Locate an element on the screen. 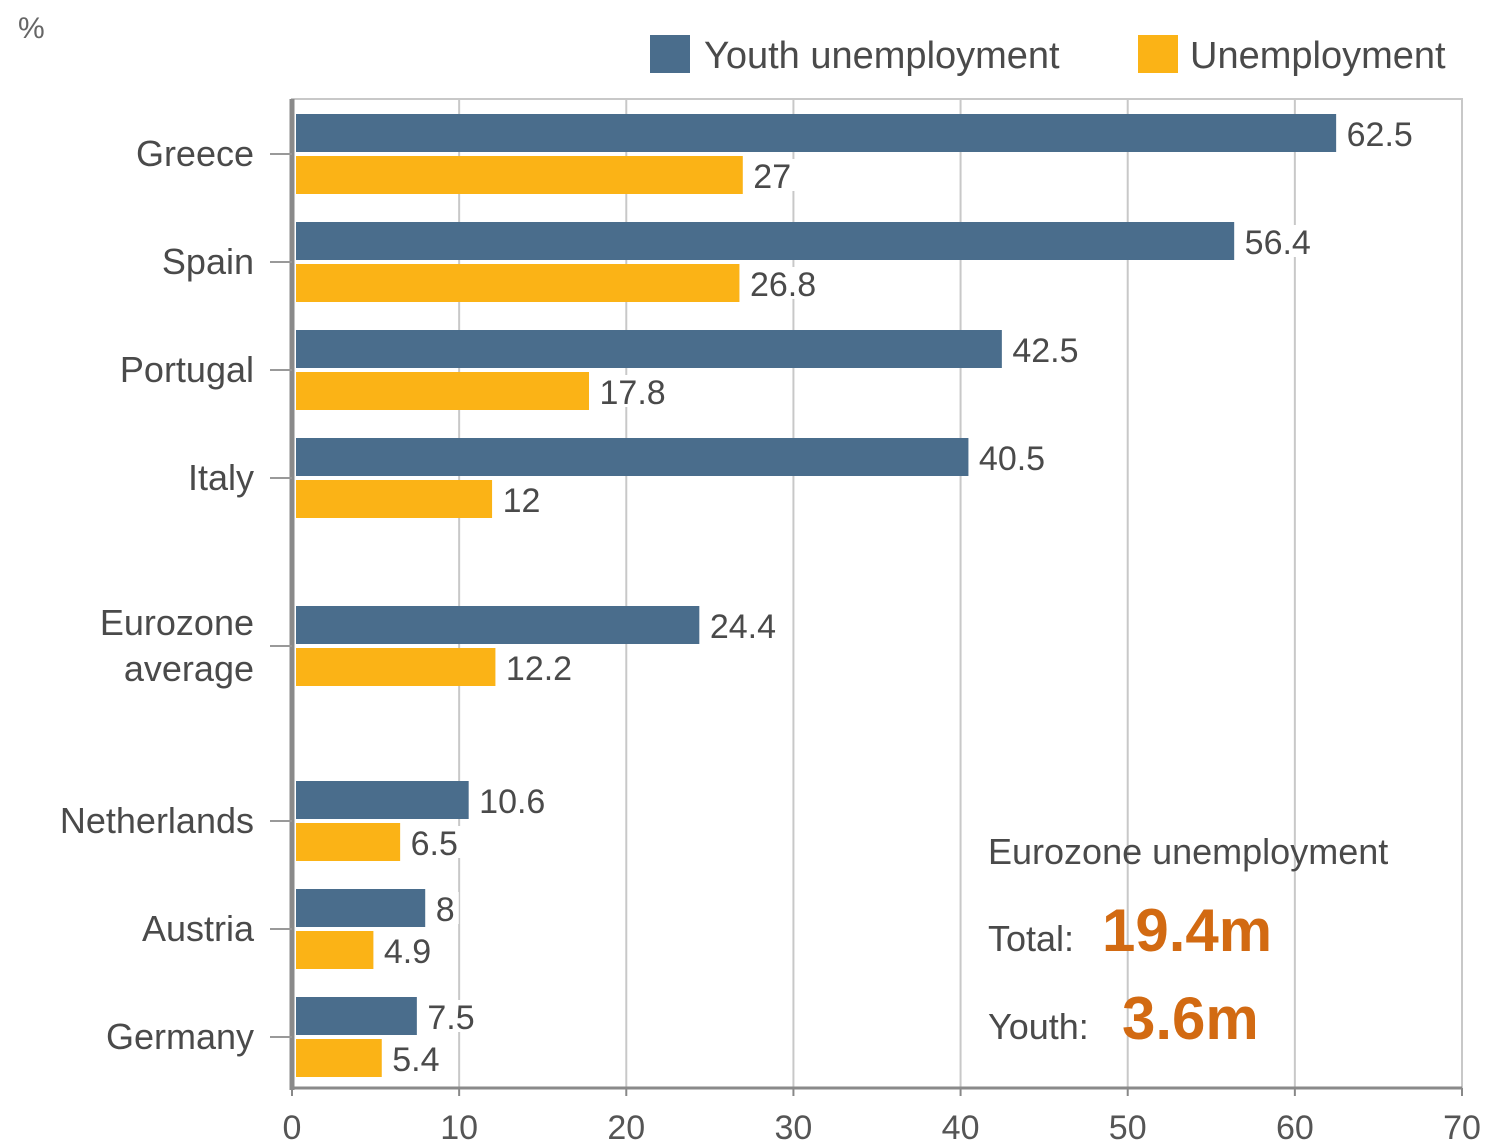  category-label: Greece is located at coordinates (195, 153).